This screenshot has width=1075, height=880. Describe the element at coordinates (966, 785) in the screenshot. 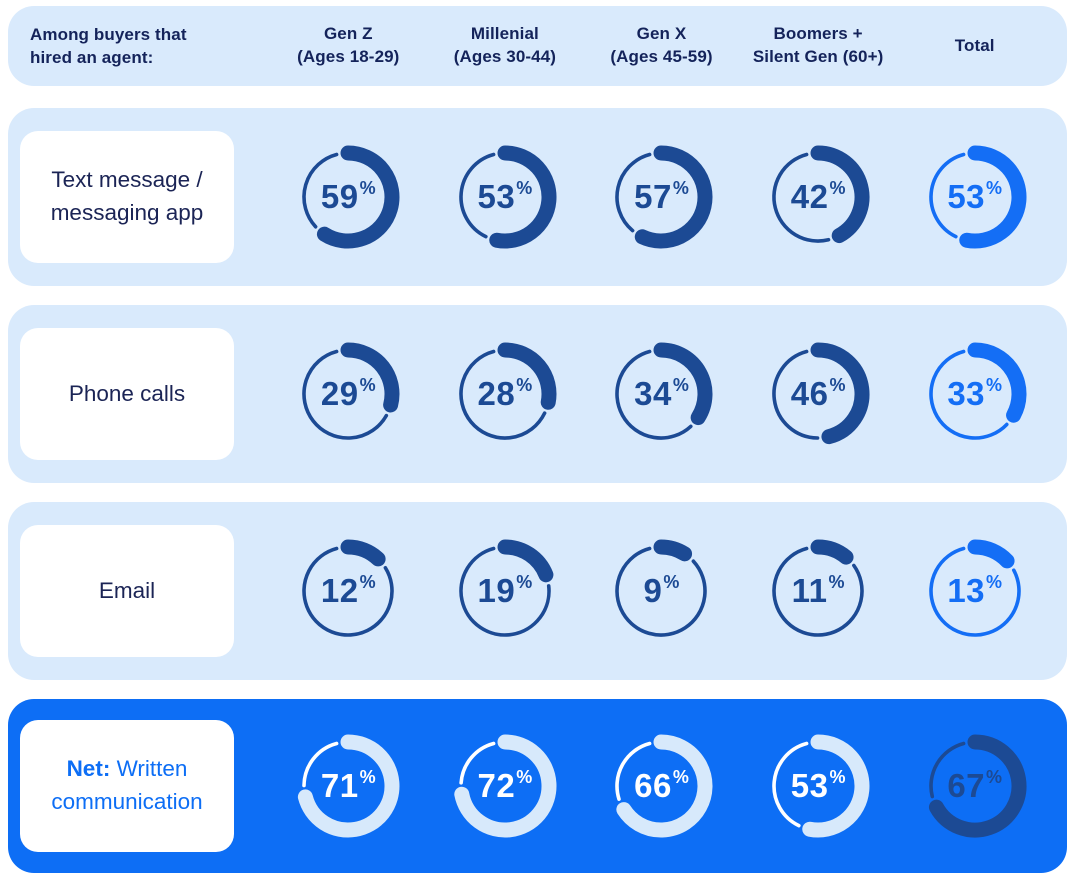

I see `donut-value: 67` at that location.